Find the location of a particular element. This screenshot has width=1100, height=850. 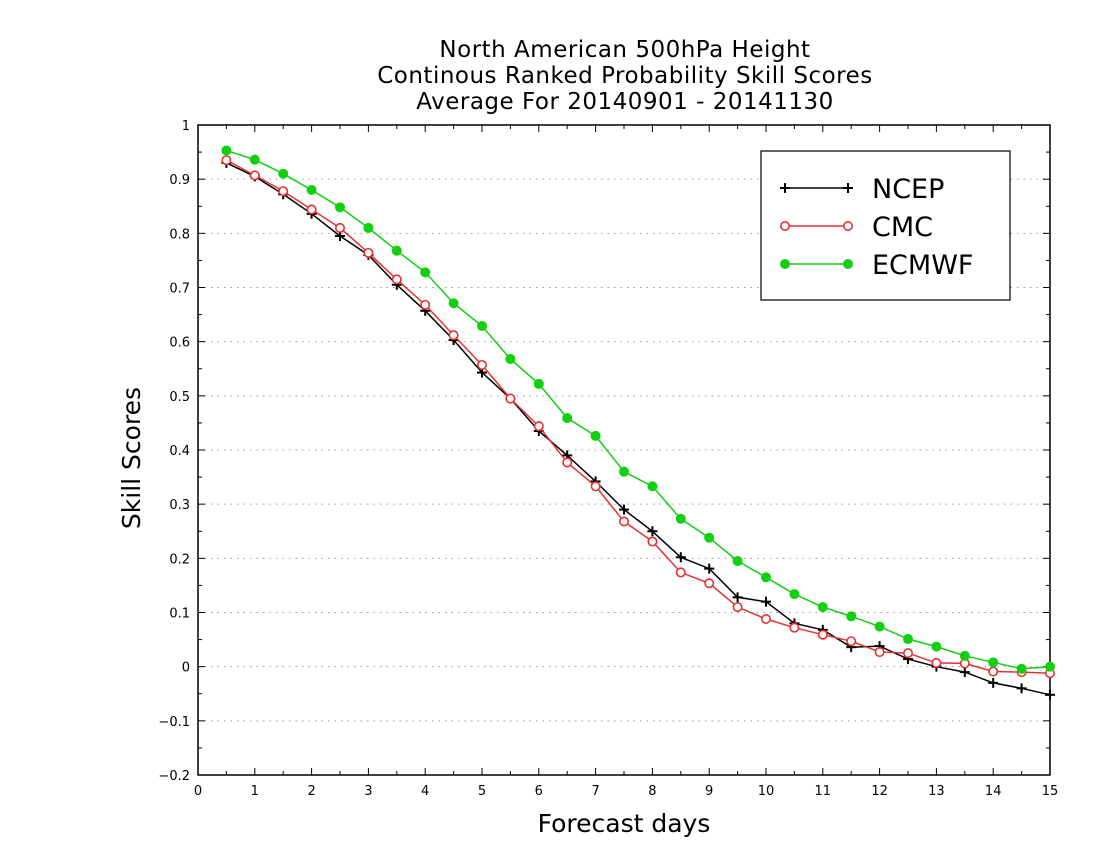

x-tick-label: 7 is located at coordinates (595, 791).